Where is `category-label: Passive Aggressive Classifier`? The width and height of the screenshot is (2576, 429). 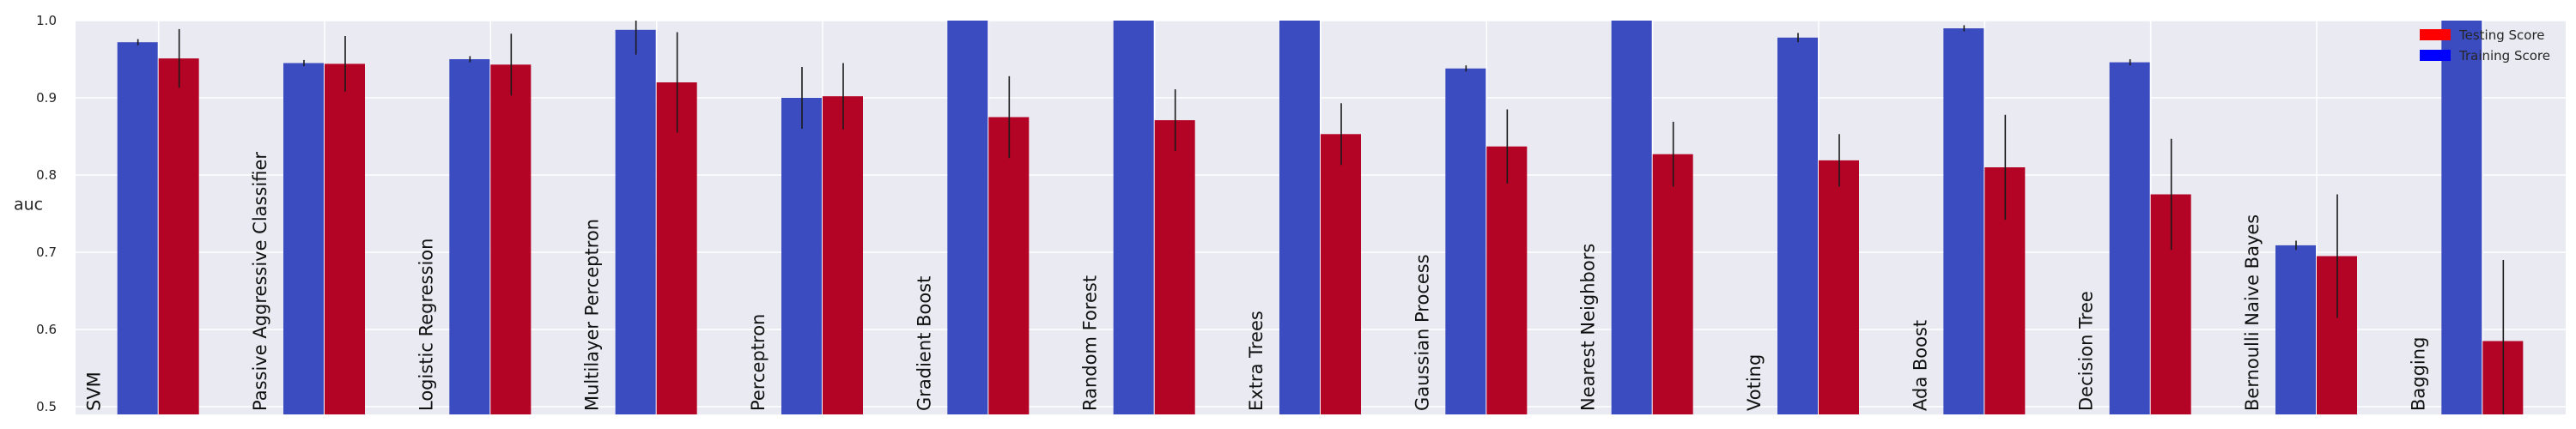 category-label: Passive Aggressive Classifier is located at coordinates (260, 281).